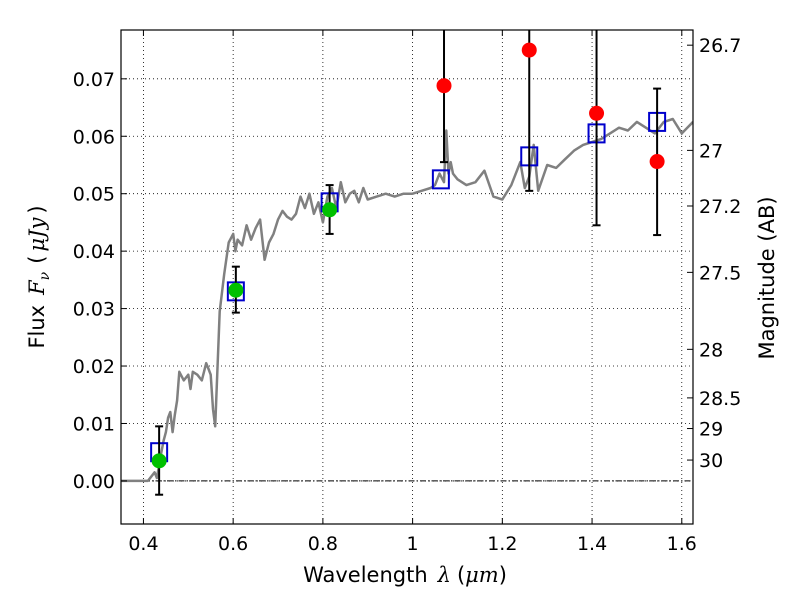 This screenshot has width=800, height=600. What do you see at coordinates (711, 461) in the screenshot?
I see `magnitude-tick-label: 30` at bounding box center [711, 461].